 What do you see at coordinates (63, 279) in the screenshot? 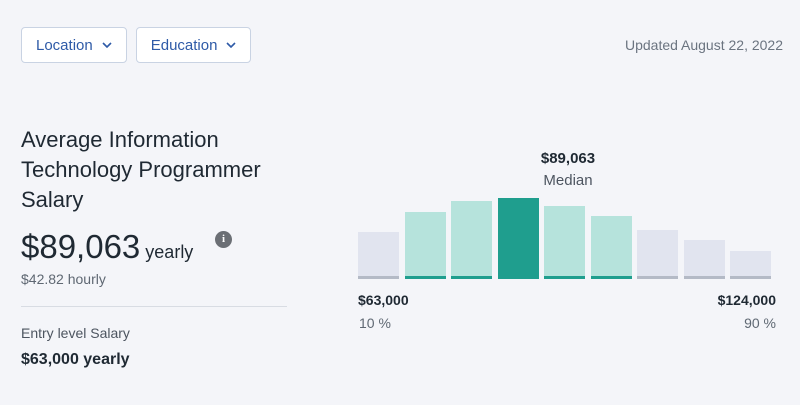
I see `hourly-rate: $42.82 hourly` at bounding box center [63, 279].